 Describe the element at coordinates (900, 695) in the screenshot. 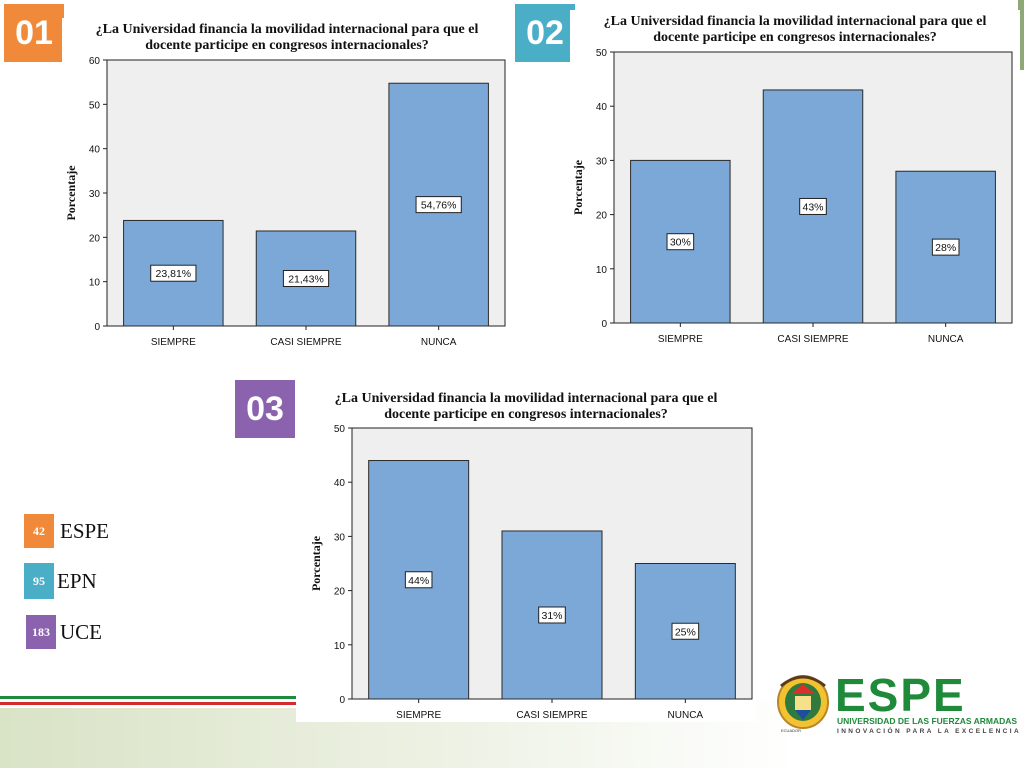

I see `logo-wordmark: ESPE` at that location.